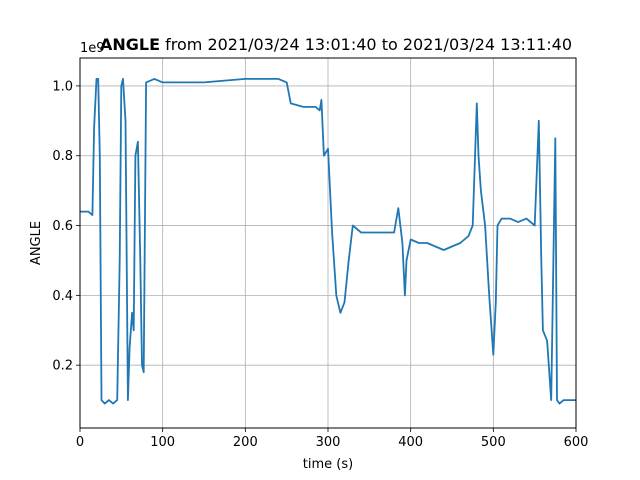 Image resolution: width=640 pixels, height=480 pixels. Describe the element at coordinates (92, 48) in the screenshot. I see `y-axis-offset-label: 1e9` at that location.